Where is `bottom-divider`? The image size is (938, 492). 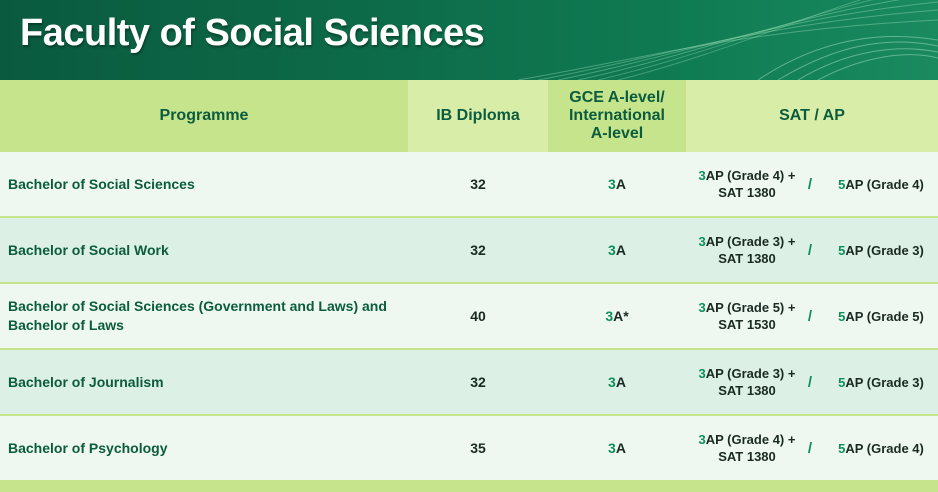
bottom-divider is located at coordinates (469, 487).